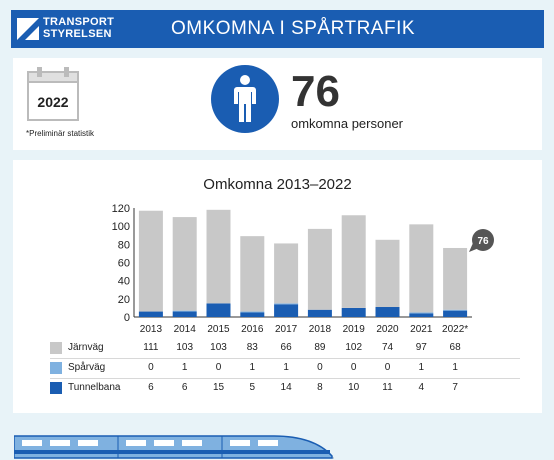 Image resolution: width=554 pixels, height=460 pixels. I want to click on annotation-bubble, so click(483, 240).